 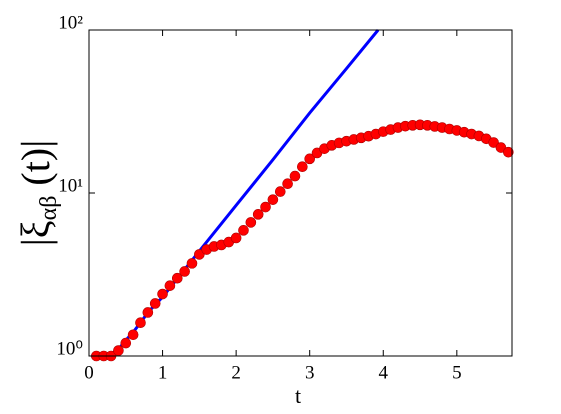 What do you see at coordinates (310, 372) in the screenshot?
I see `x-tick-label: 3` at bounding box center [310, 372].